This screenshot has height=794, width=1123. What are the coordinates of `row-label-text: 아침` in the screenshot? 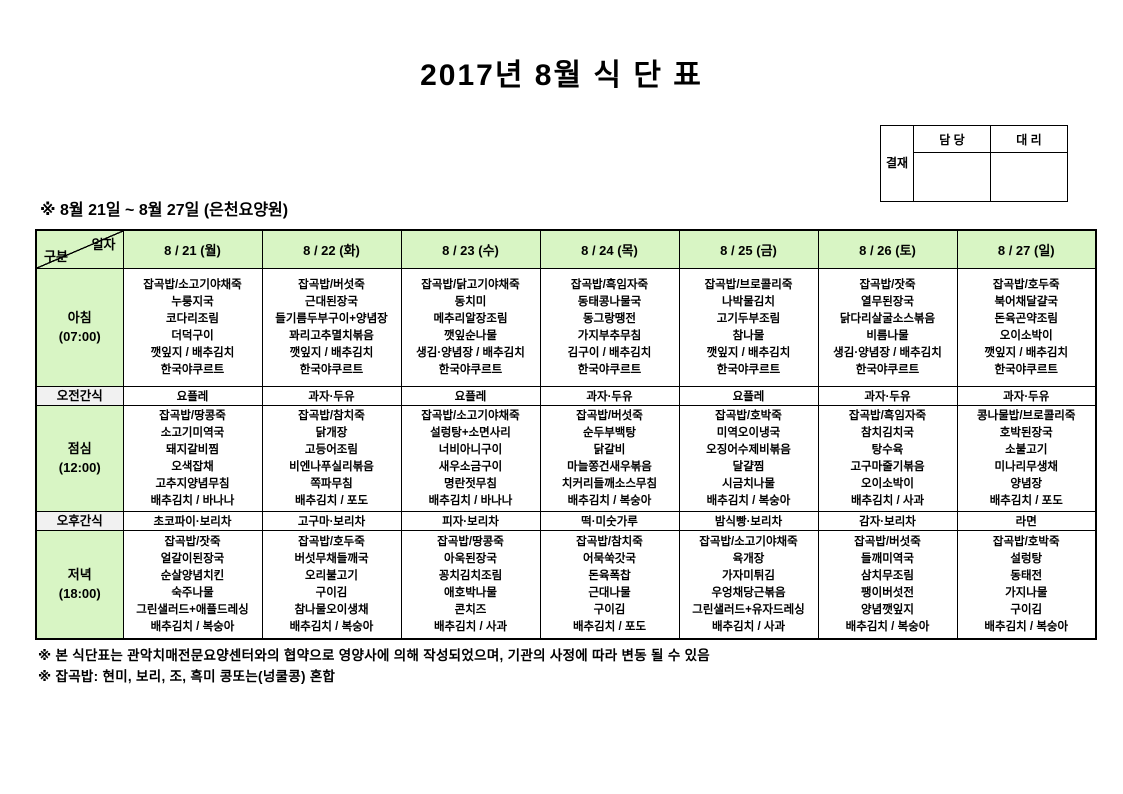 It's located at (79, 317).